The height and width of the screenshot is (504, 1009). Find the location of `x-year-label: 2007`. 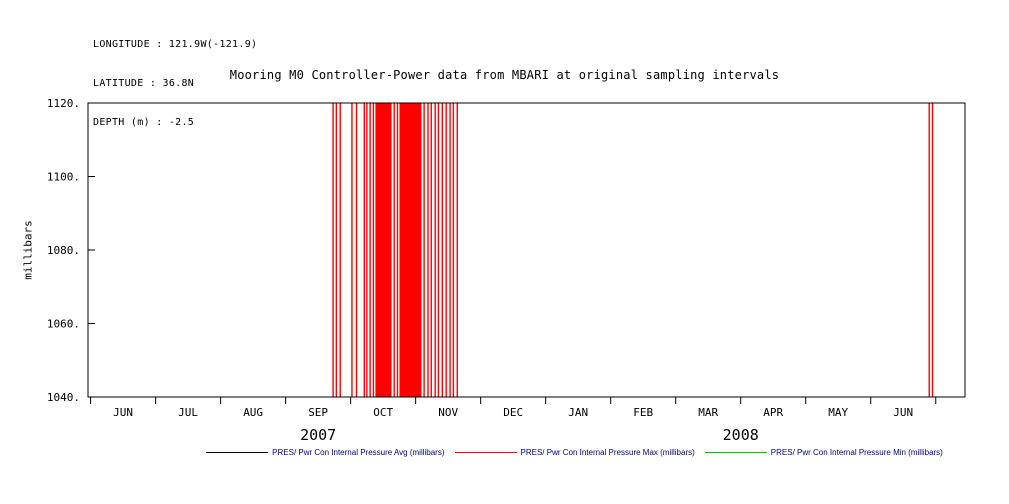

x-year-label: 2007 is located at coordinates (318, 435).